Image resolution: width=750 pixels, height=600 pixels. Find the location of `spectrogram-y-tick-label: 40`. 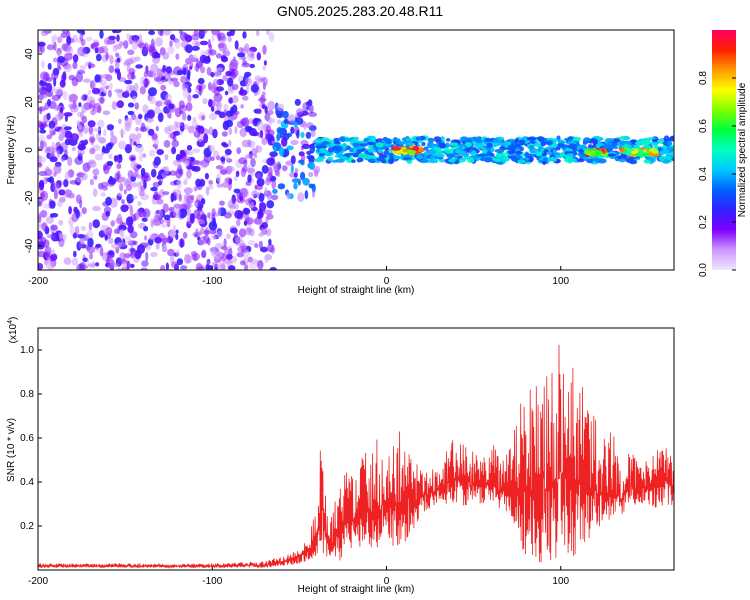

spectrogram-y-tick-label: 40 is located at coordinates (29, 54).